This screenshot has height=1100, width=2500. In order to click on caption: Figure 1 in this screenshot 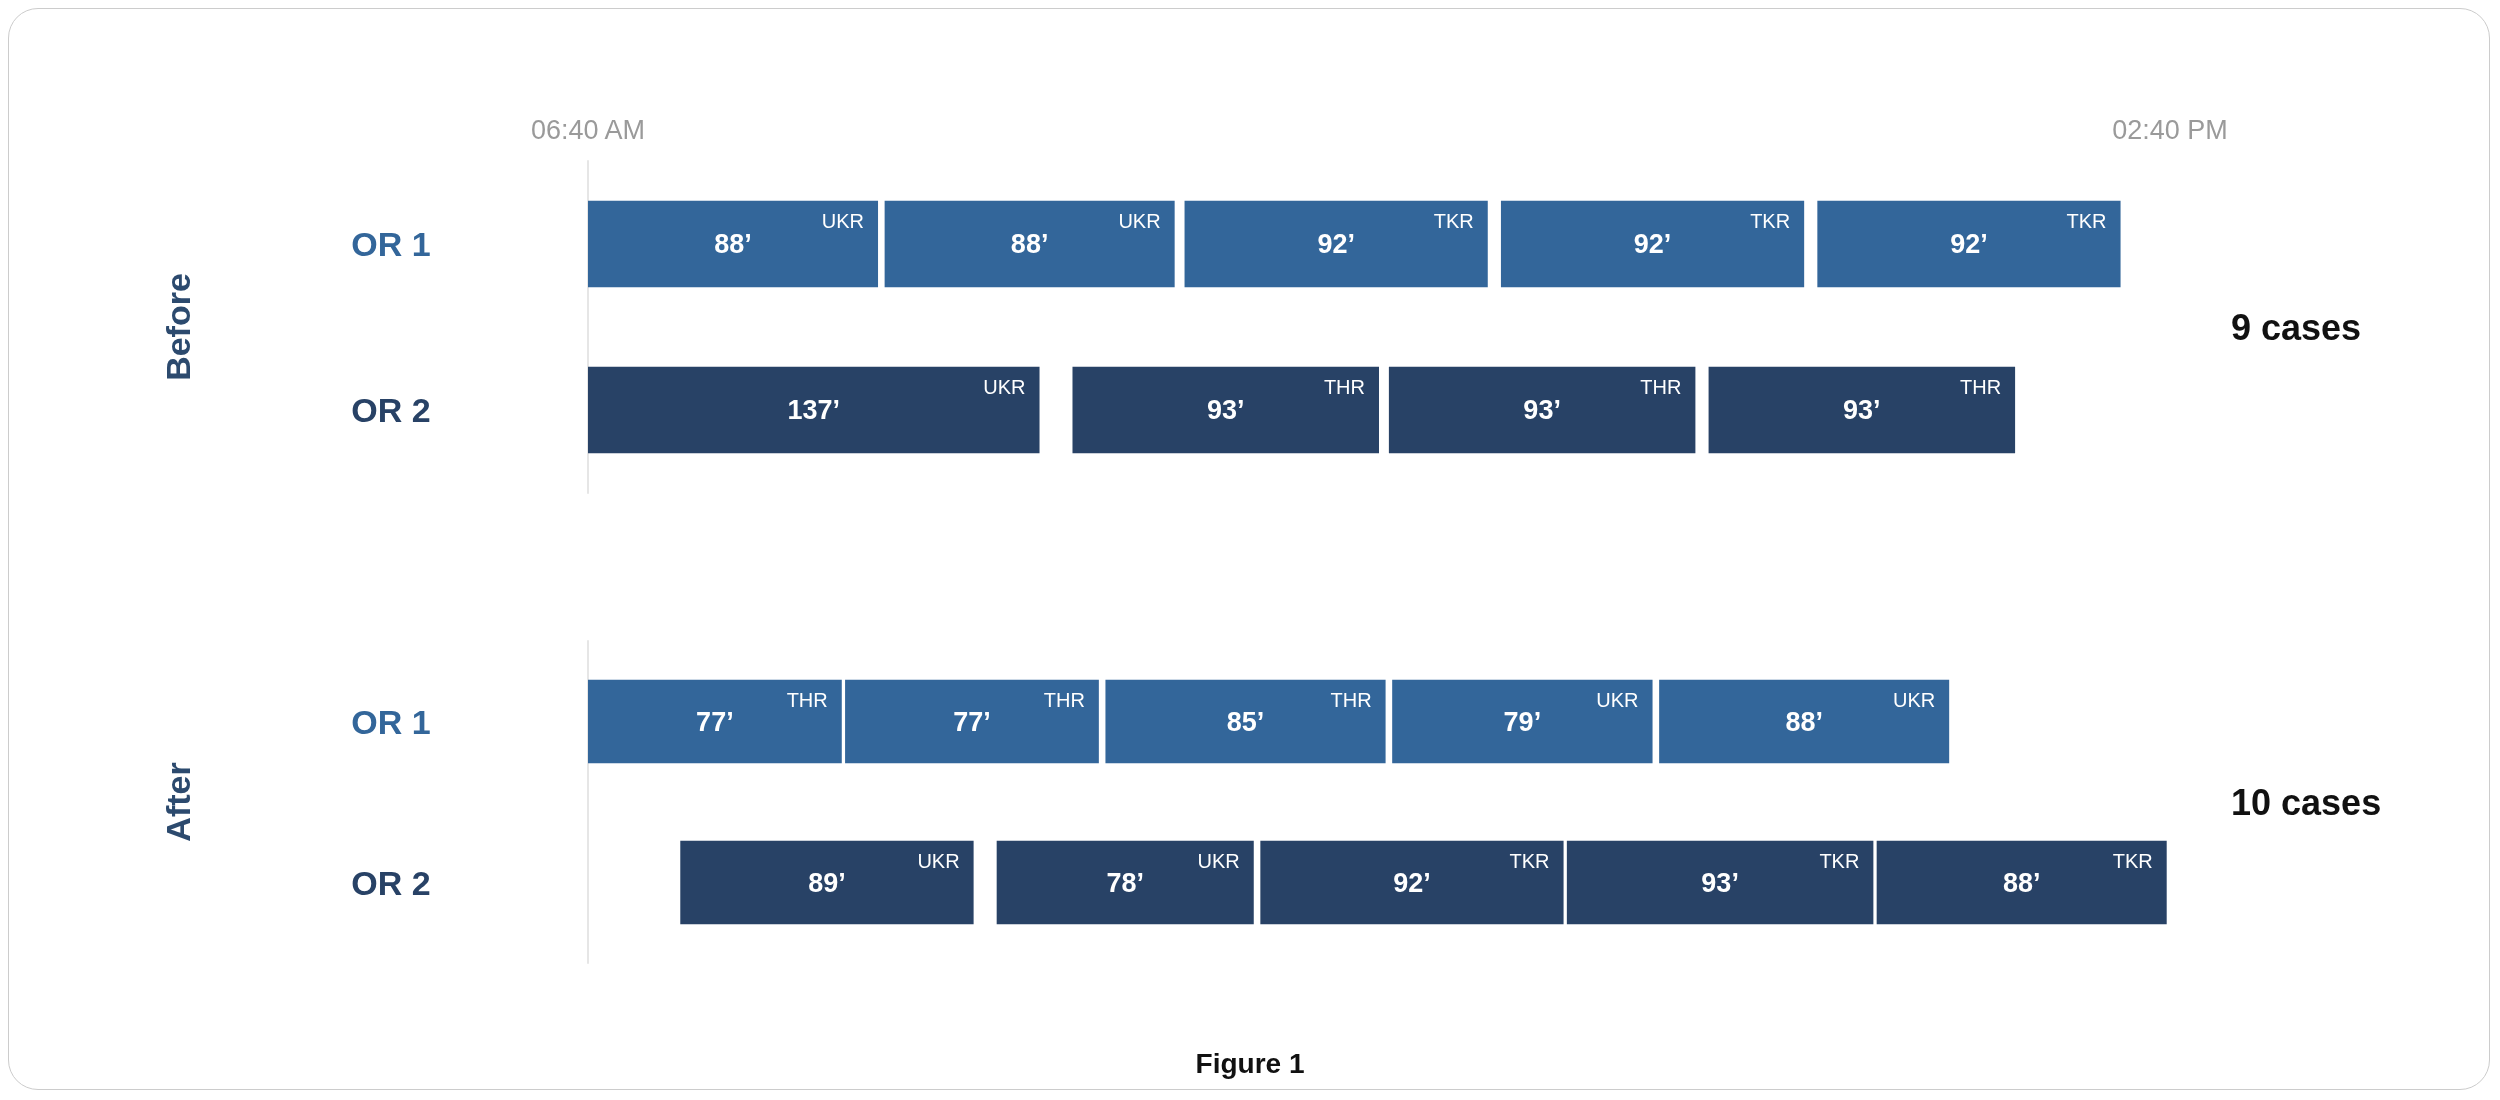, I will do `click(1250, 1063)`.